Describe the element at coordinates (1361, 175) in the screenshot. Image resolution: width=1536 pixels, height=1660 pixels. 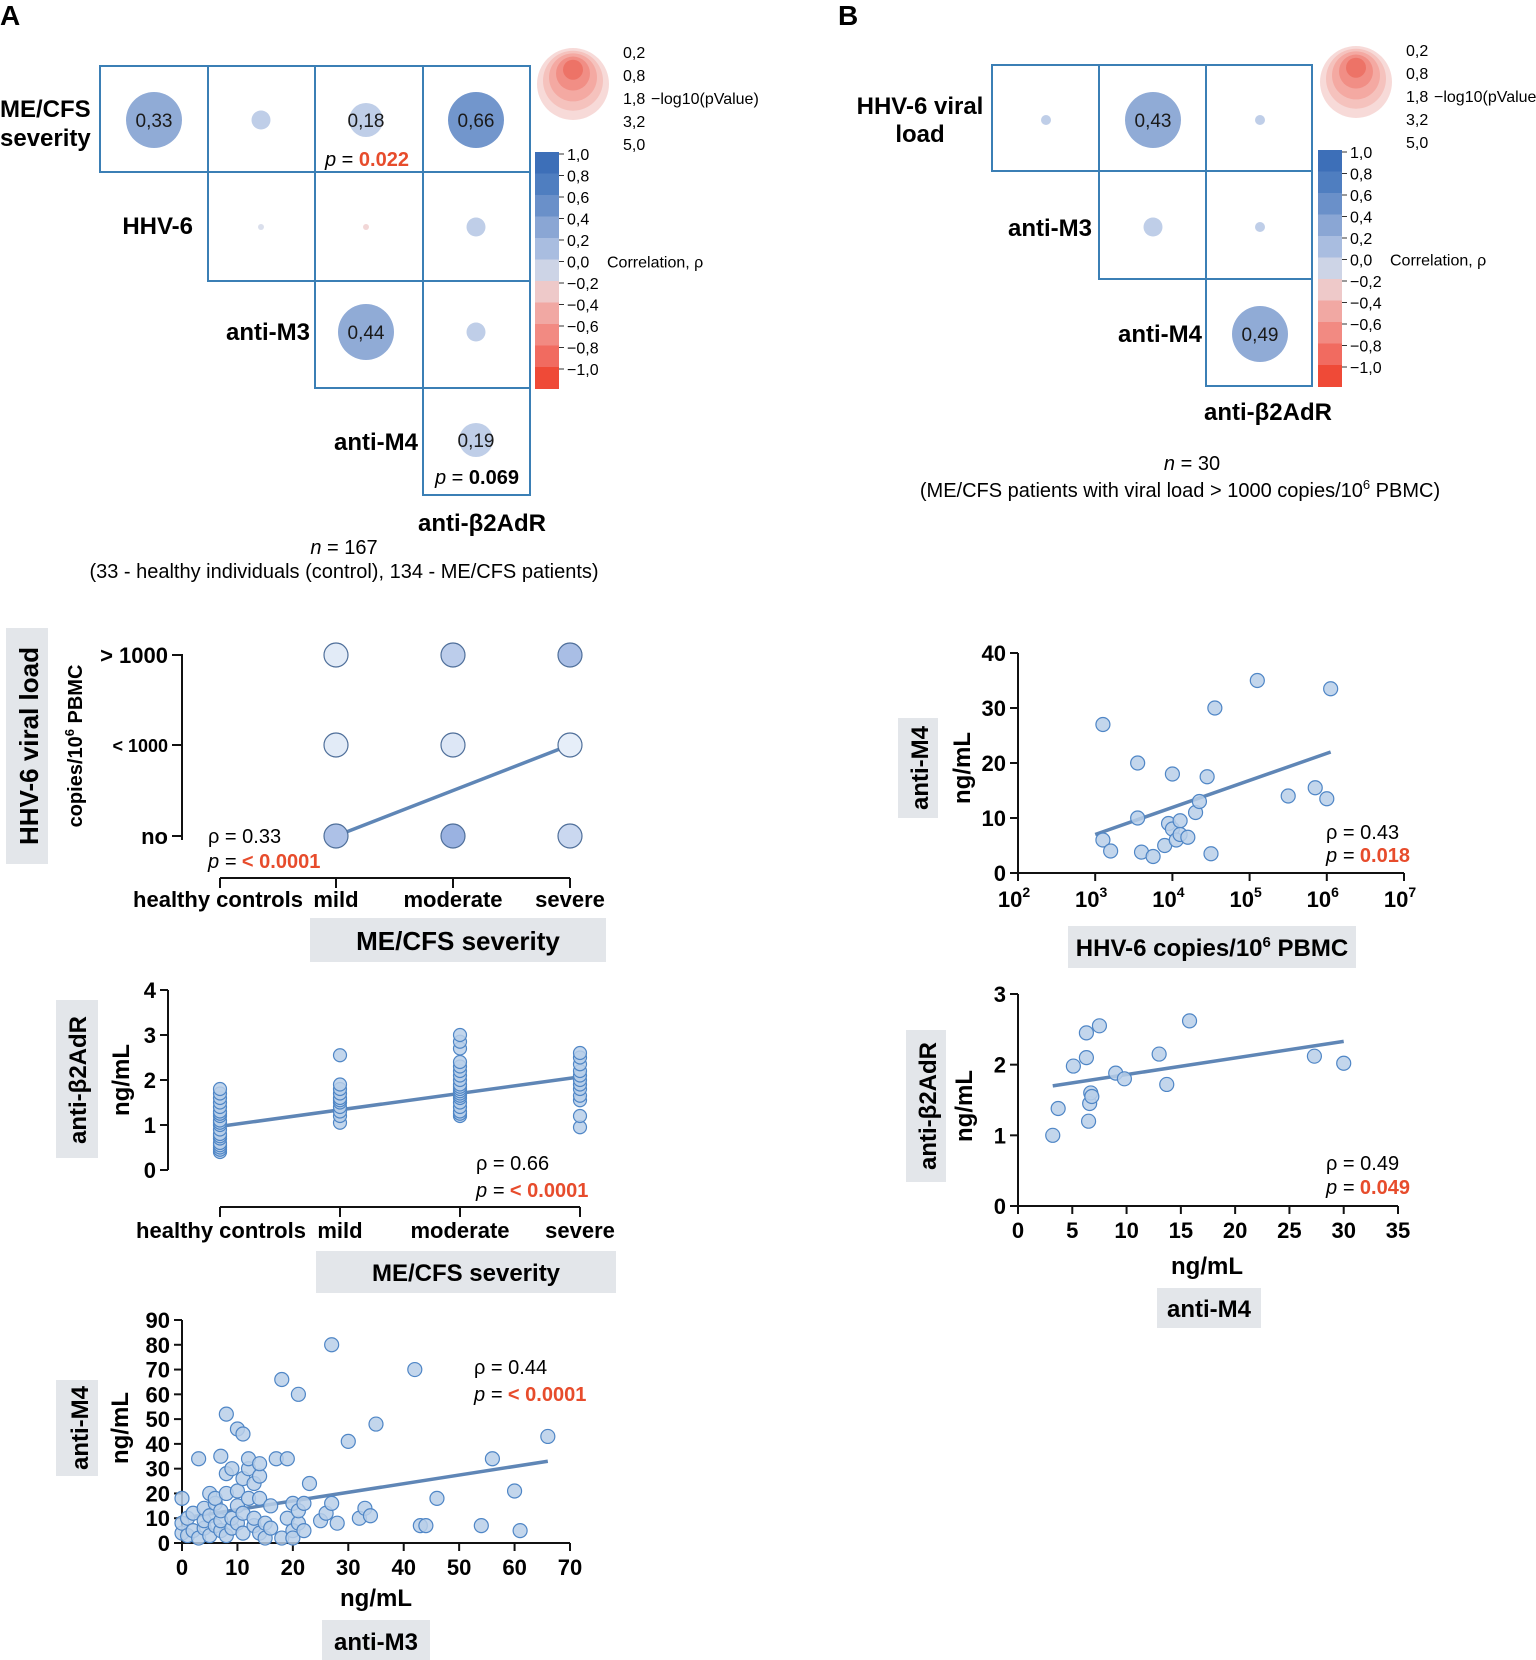
I see `legend-b-color-value-1: 0,8` at that location.